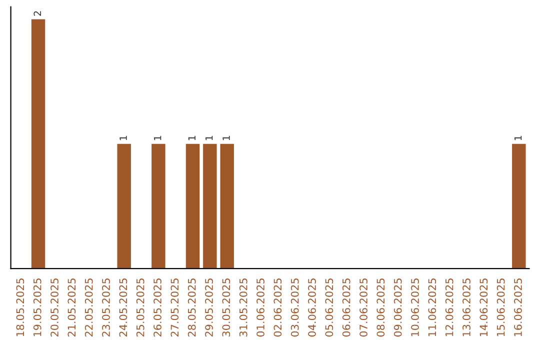 The image size is (540, 340). Describe the element at coordinates (466, 307) in the screenshot. I see `x-tick-label: 13.06.2025` at that location.